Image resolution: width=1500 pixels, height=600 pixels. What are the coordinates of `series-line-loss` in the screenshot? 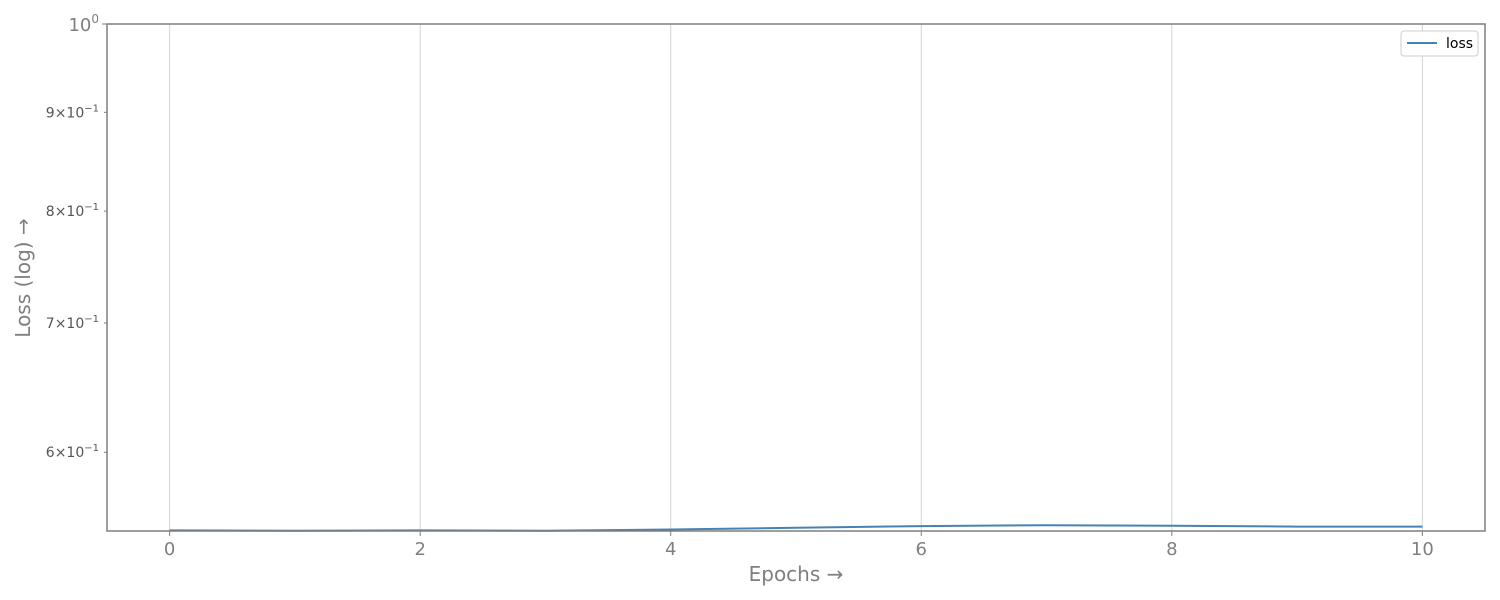 It's located at (796, 528).